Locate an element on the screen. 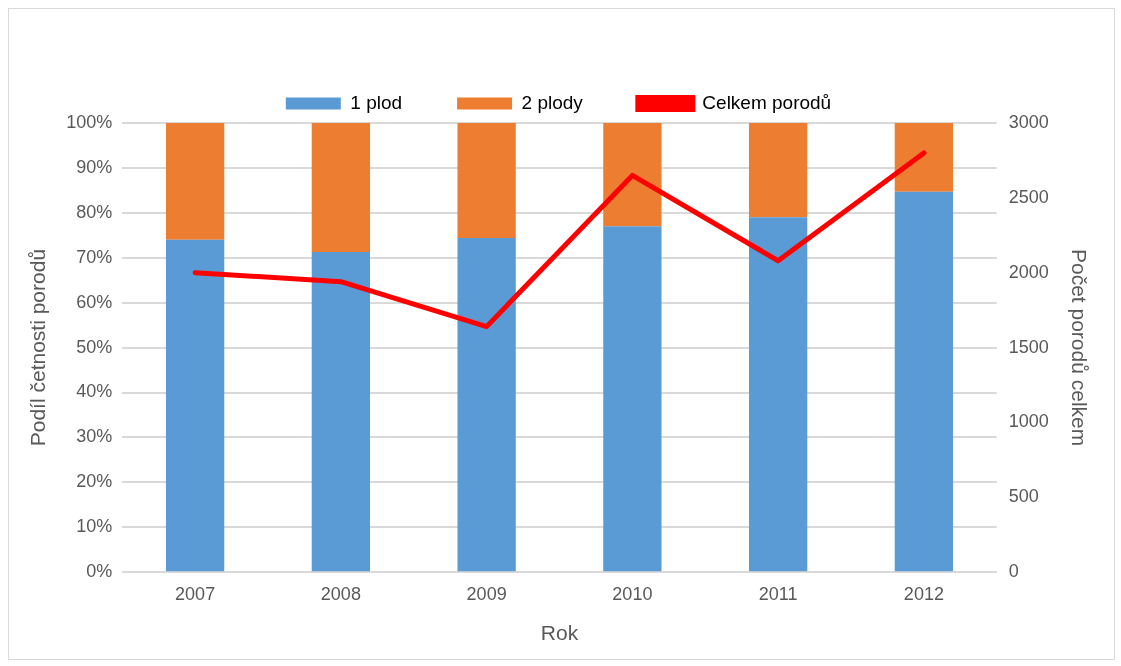 This screenshot has width=1121, height=666. y-tick-label: 10% is located at coordinates (94, 526).